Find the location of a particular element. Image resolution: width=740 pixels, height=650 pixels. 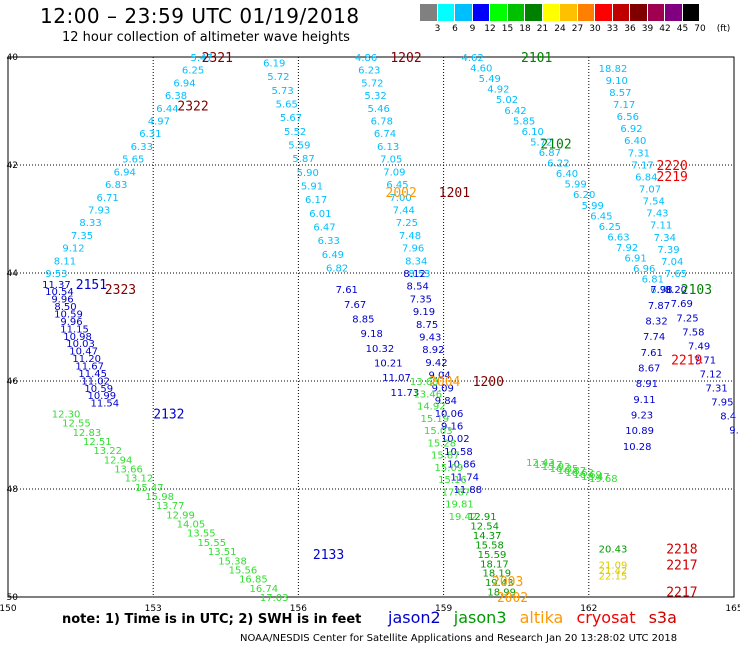

wave-height-value: 11.37 is located at coordinates (56, 285).